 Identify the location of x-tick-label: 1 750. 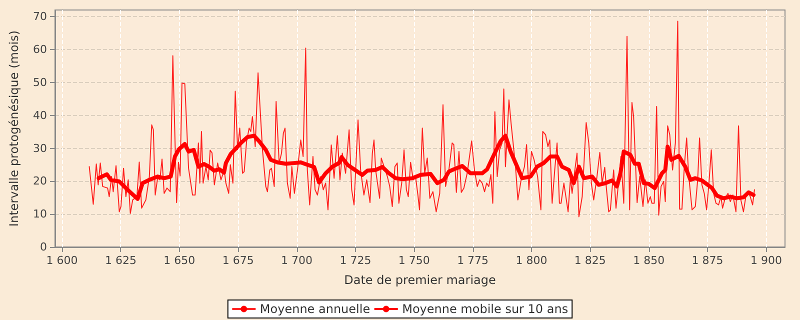
(414, 260).